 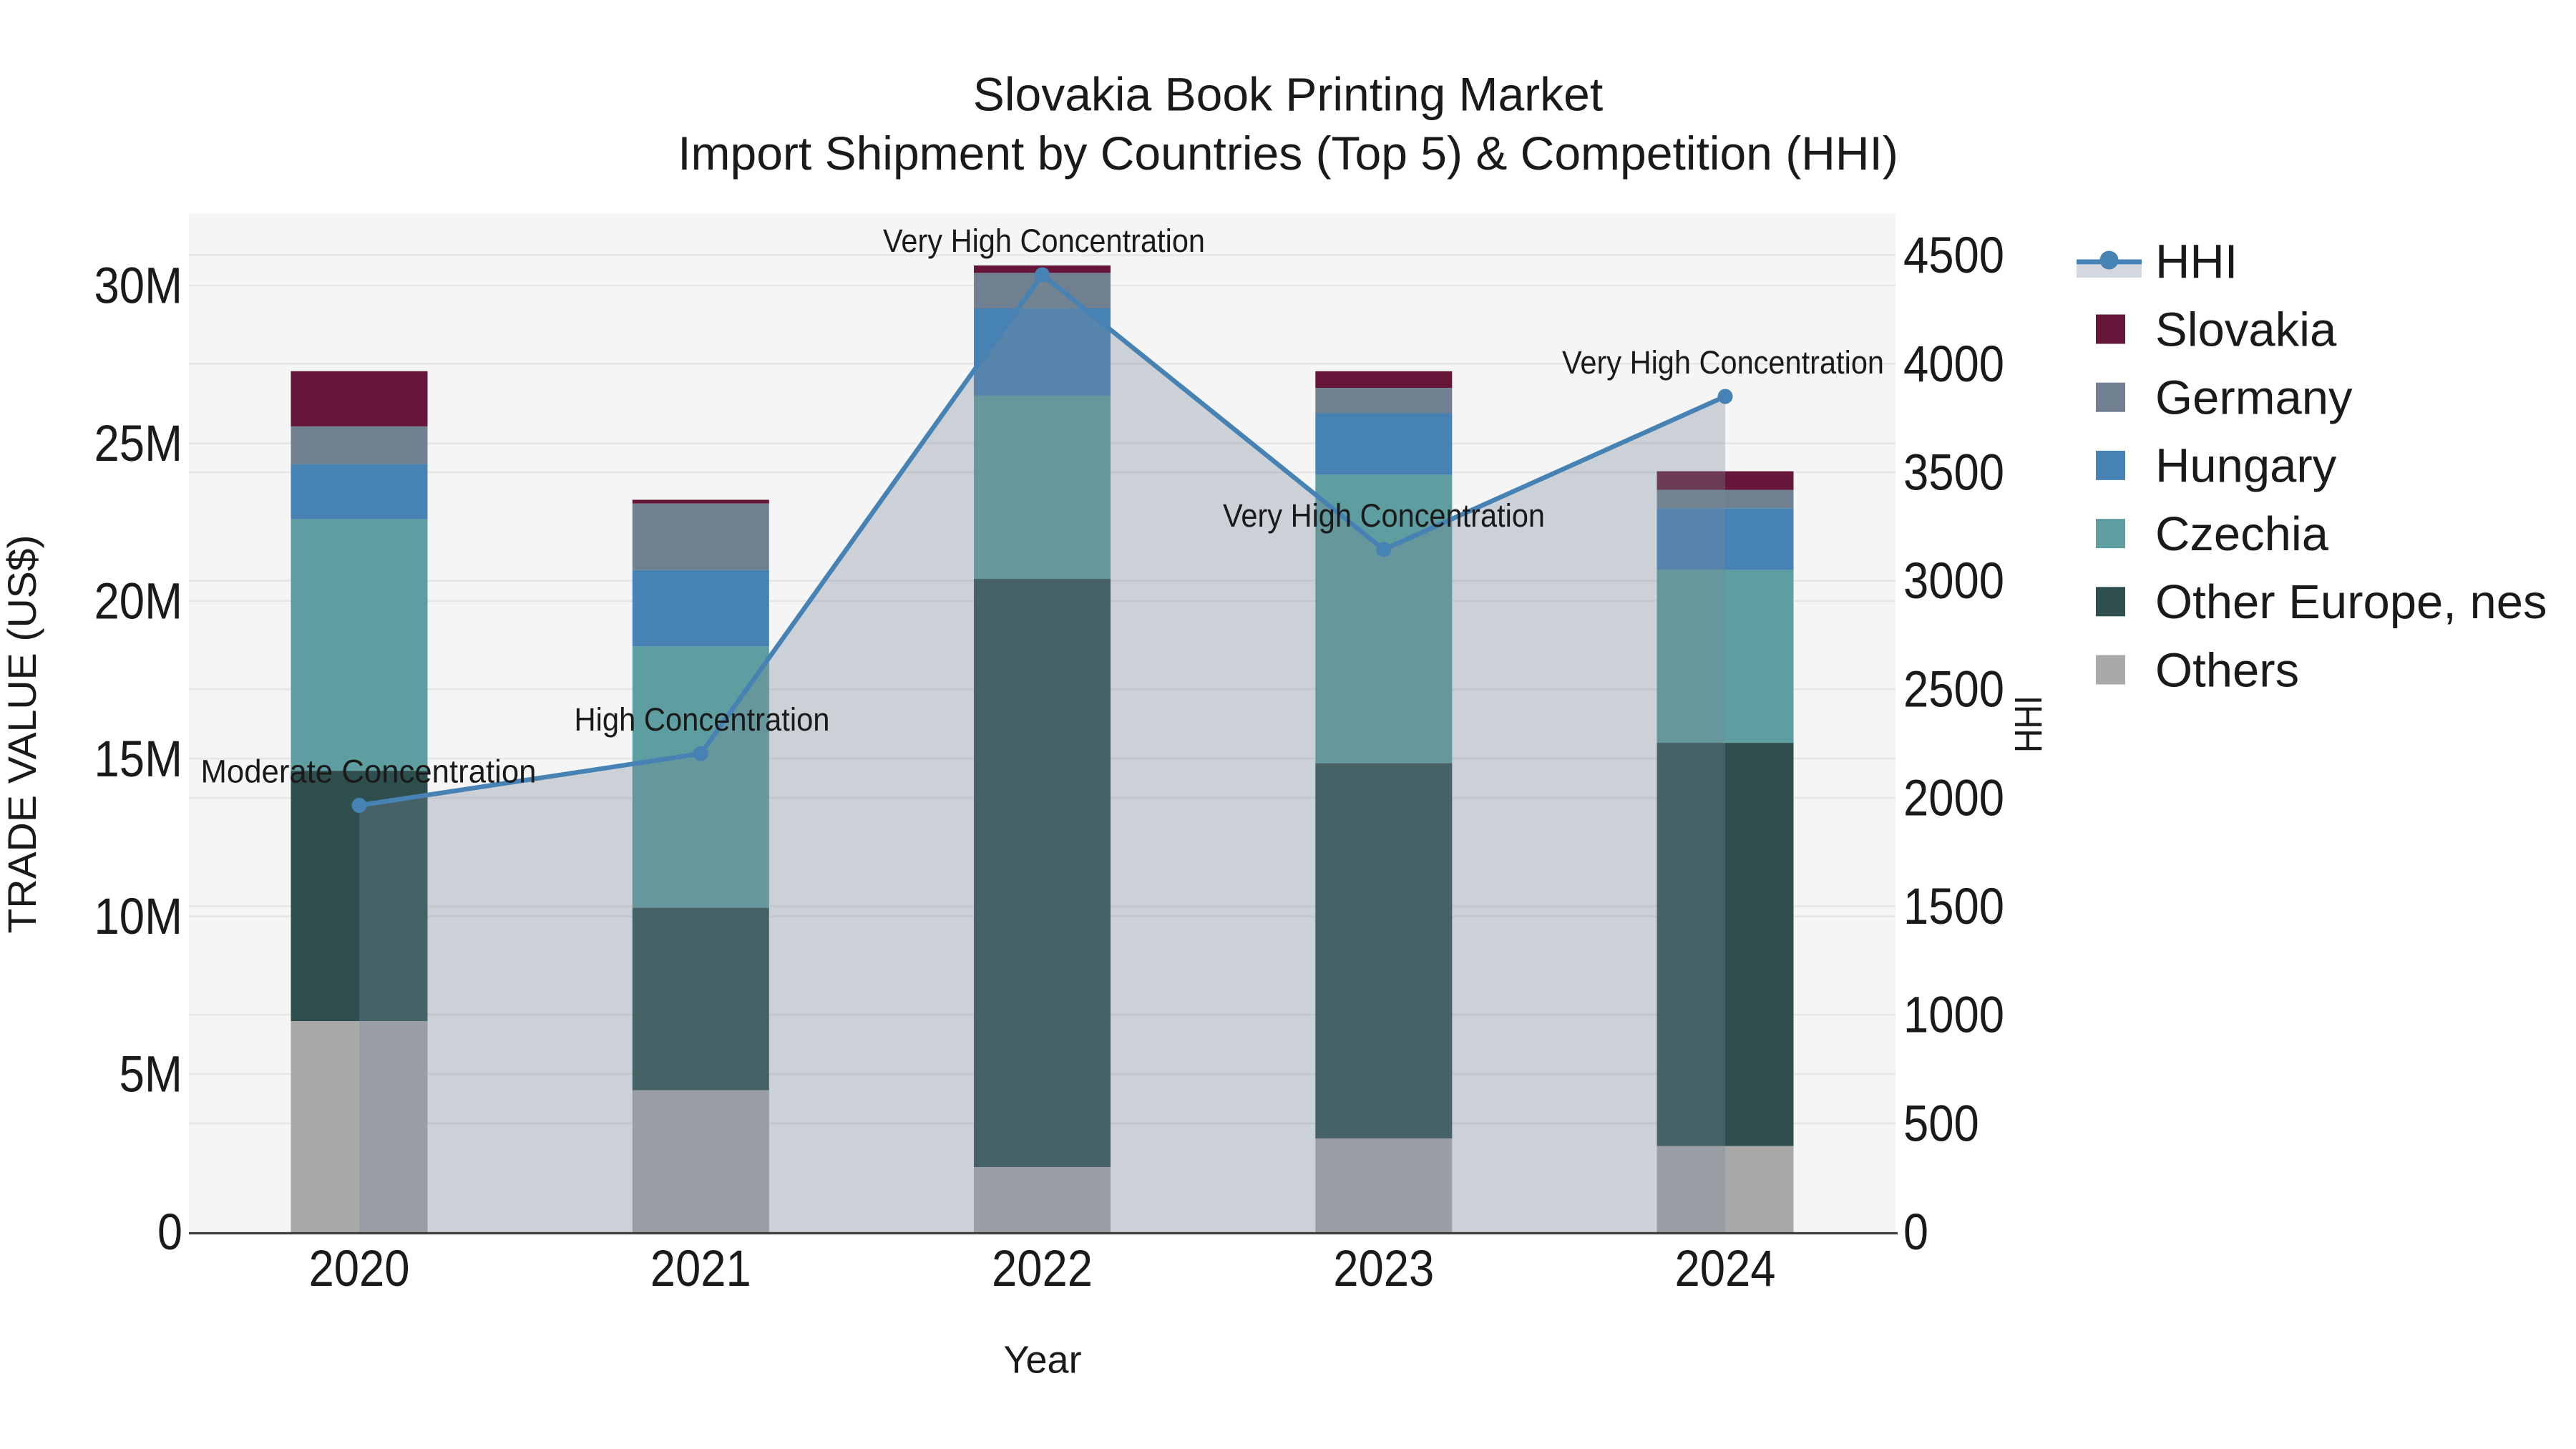 What do you see at coordinates (22, 735) in the screenshot?
I see `svg-text: TRADE VALUE (US$)` at bounding box center [22, 735].